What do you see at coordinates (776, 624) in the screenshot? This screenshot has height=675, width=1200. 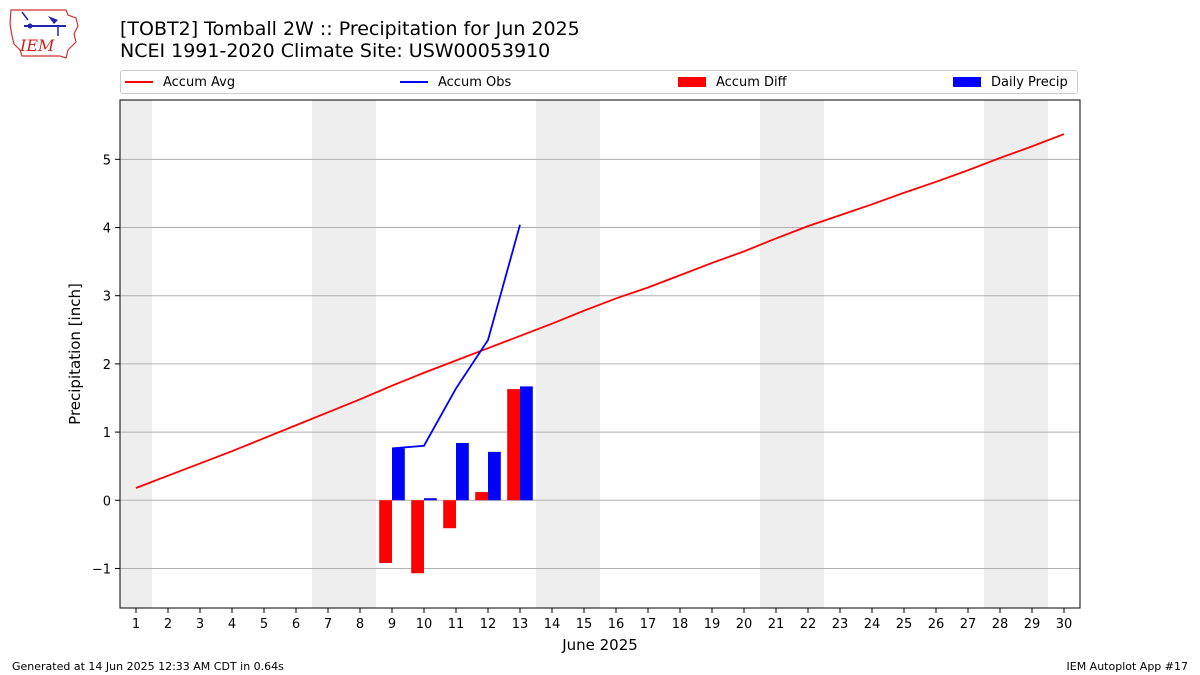 I see `x-tick-label: 21` at bounding box center [776, 624].